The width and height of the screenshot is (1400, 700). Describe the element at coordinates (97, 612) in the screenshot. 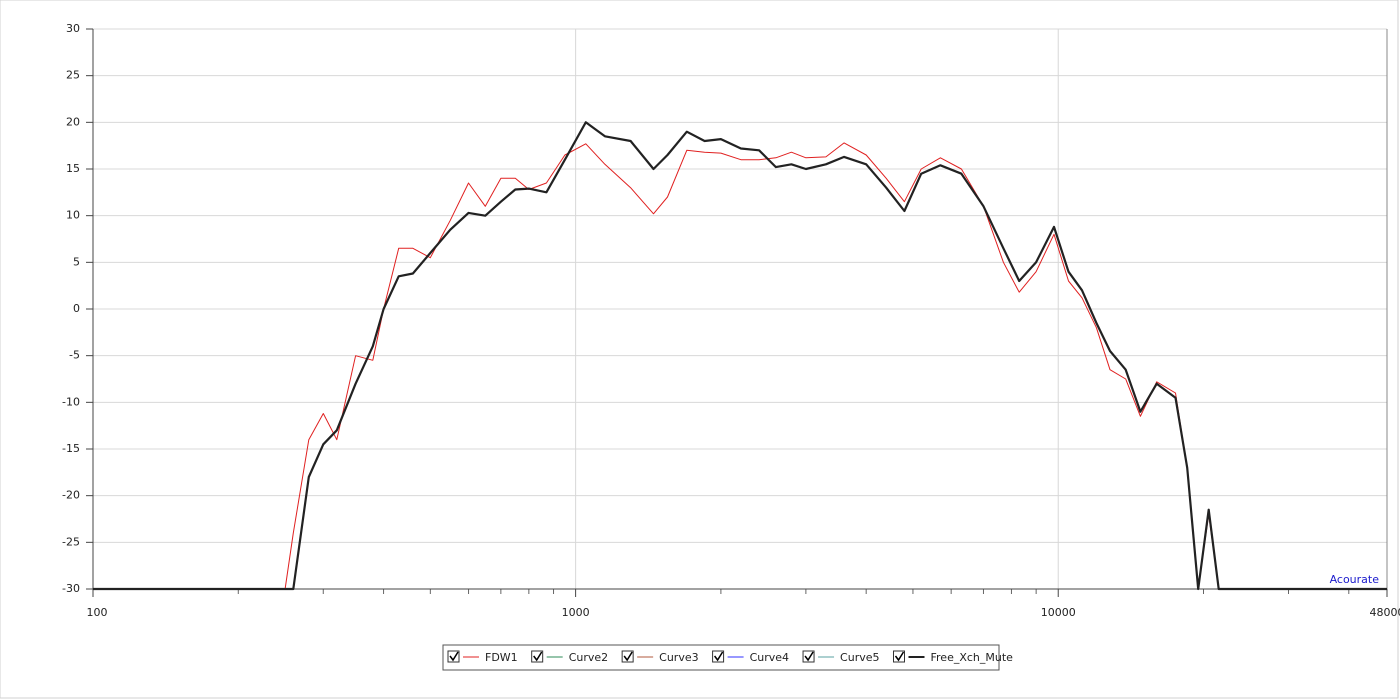

I see `x-tick-label: 100` at that location.